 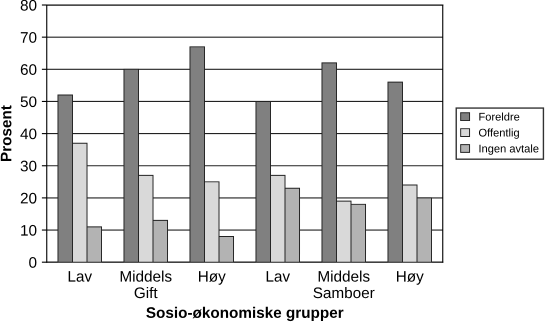 I want to click on y-tick-label: 30, so click(x=28, y=166).